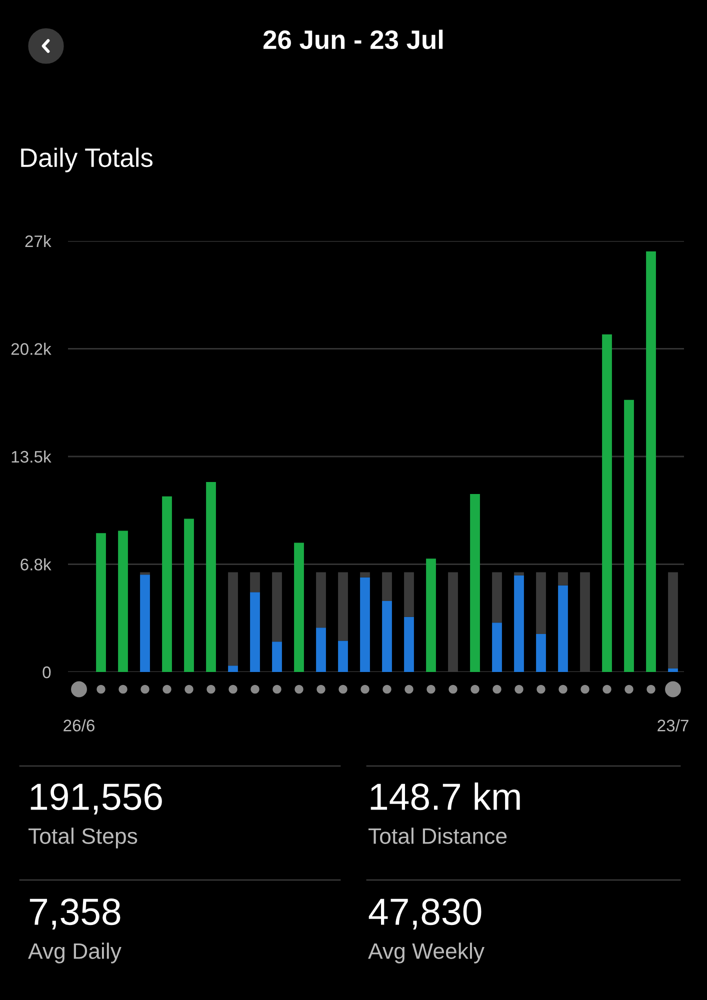  Describe the element at coordinates (31, 348) in the screenshot. I see `y-tick-label: 20.2k` at that location.